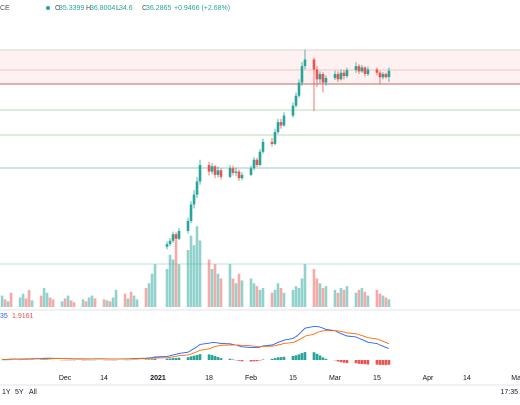 The height and width of the screenshot is (405, 520). I want to click on macd-title: 35, so click(4, 316).